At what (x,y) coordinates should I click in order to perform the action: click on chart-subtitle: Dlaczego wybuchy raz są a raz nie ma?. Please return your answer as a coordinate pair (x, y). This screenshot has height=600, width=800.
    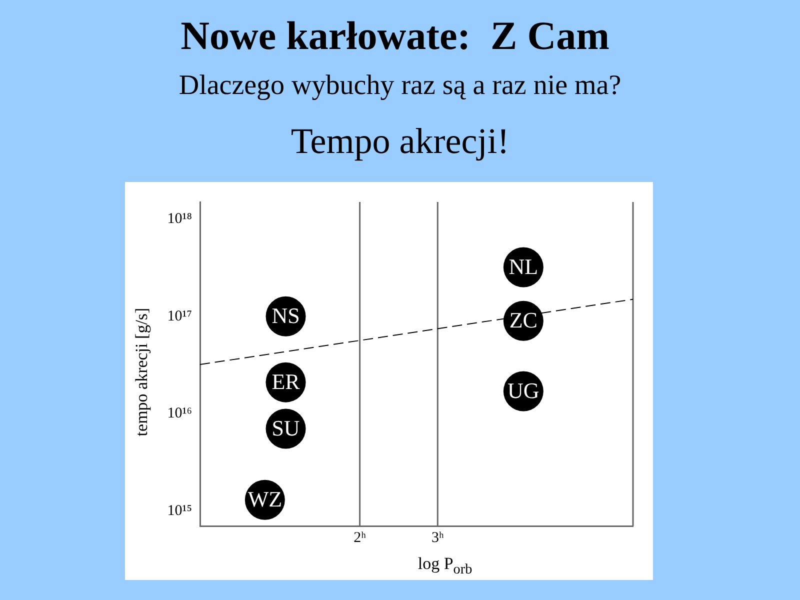
    Looking at the image, I should click on (400, 86).